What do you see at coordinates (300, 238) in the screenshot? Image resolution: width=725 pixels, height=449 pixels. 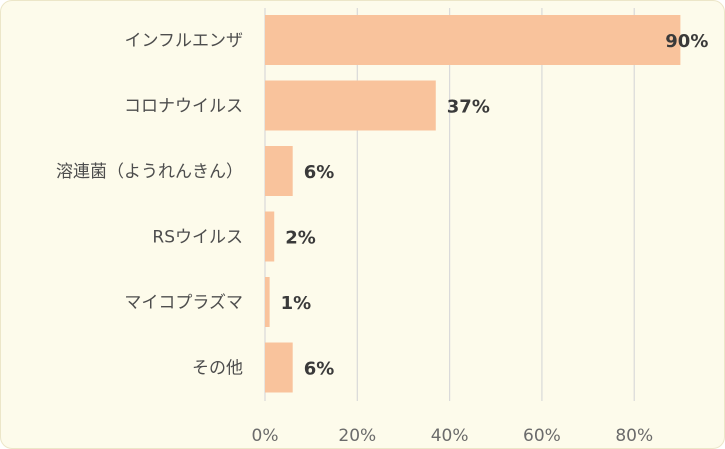 I see `data-label: 2%` at bounding box center [300, 238].